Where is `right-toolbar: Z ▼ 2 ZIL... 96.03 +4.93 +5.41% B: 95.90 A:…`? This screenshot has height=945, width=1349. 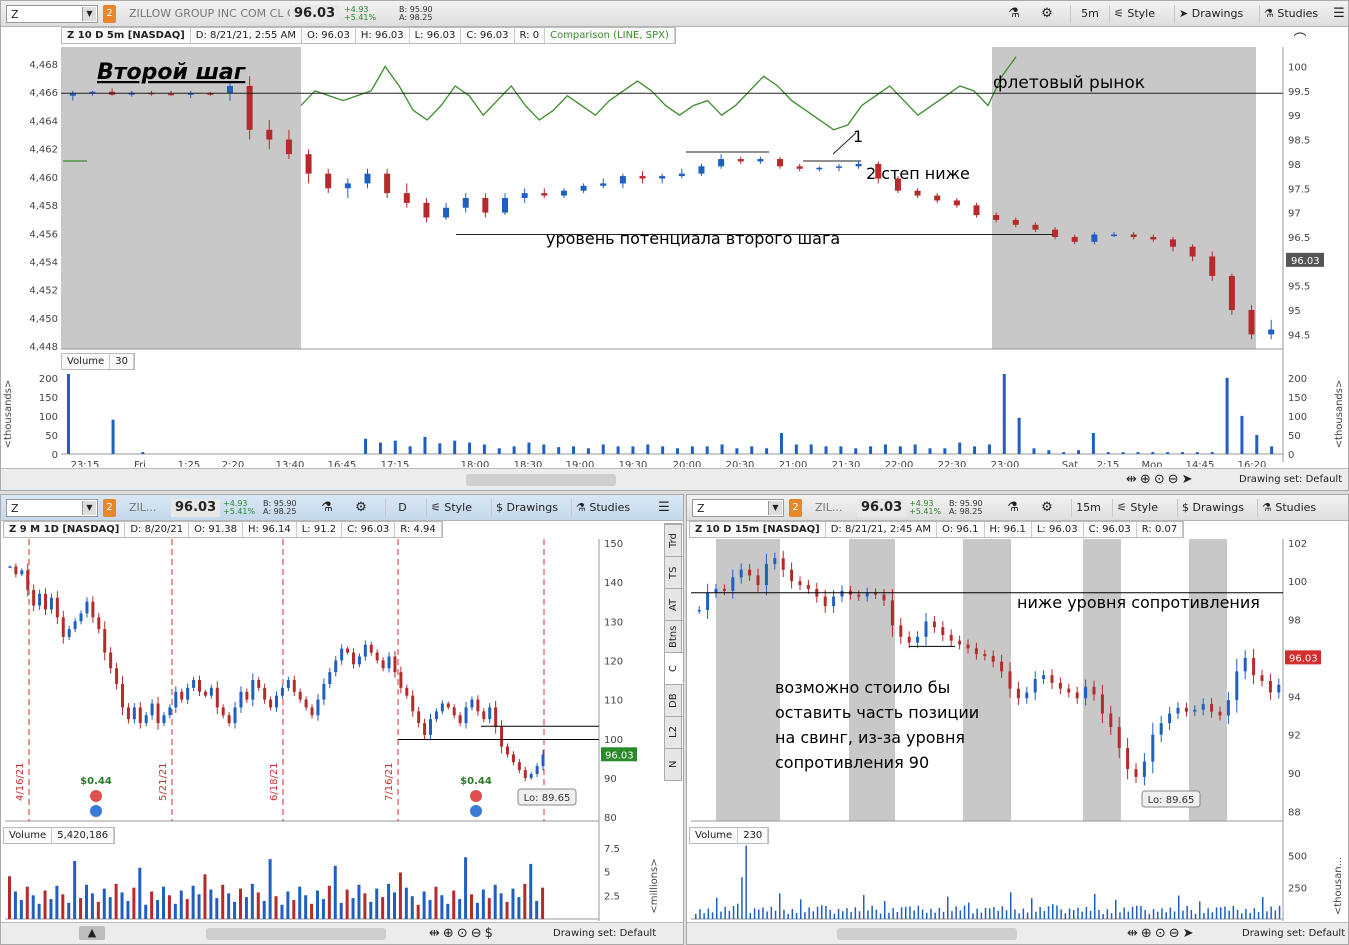 right-toolbar: Z ▼ 2 ZIL... 96.03 +4.93 +5.41% B: 95.90 A:… is located at coordinates (1017, 508).